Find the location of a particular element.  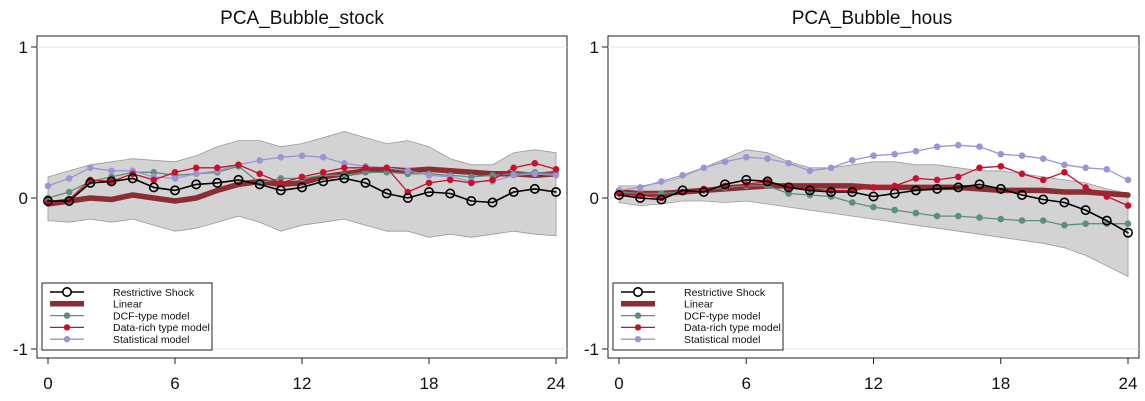

x-tick-label: 0 is located at coordinates (618, 383).